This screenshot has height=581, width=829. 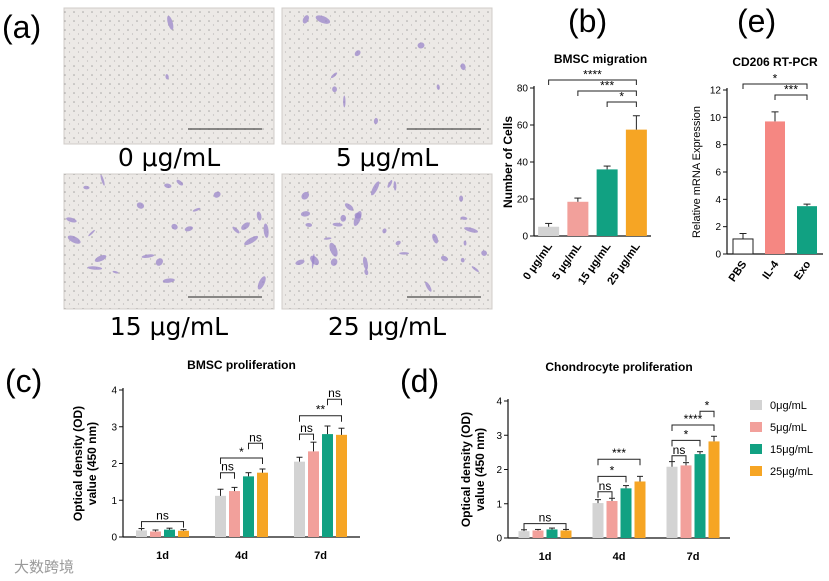 I want to click on significance-label: ****, so click(x=592, y=75).